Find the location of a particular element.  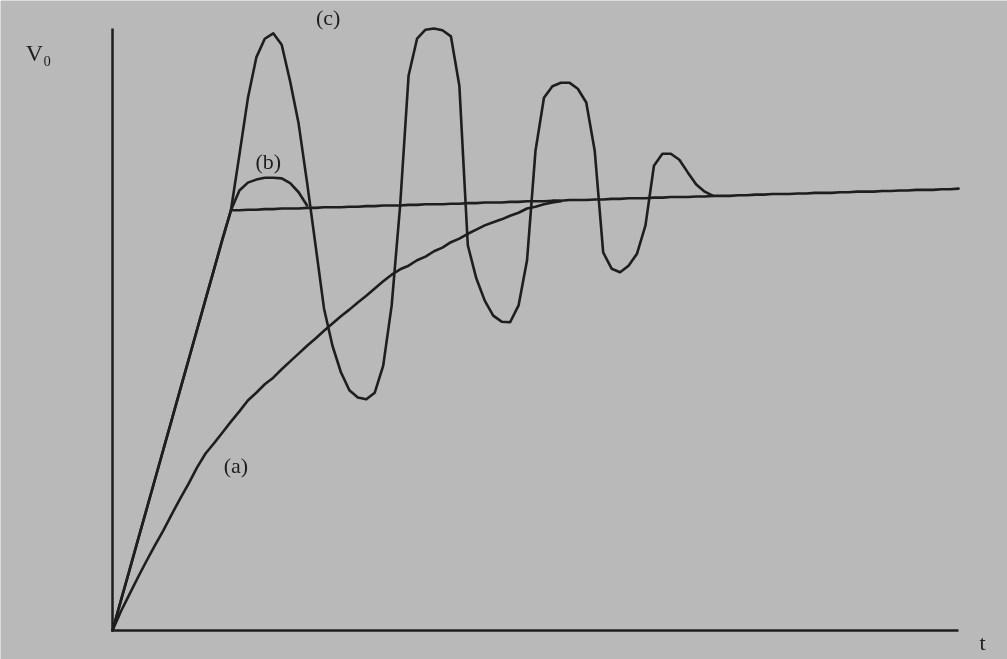

series-label: (a) is located at coordinates (236, 466).